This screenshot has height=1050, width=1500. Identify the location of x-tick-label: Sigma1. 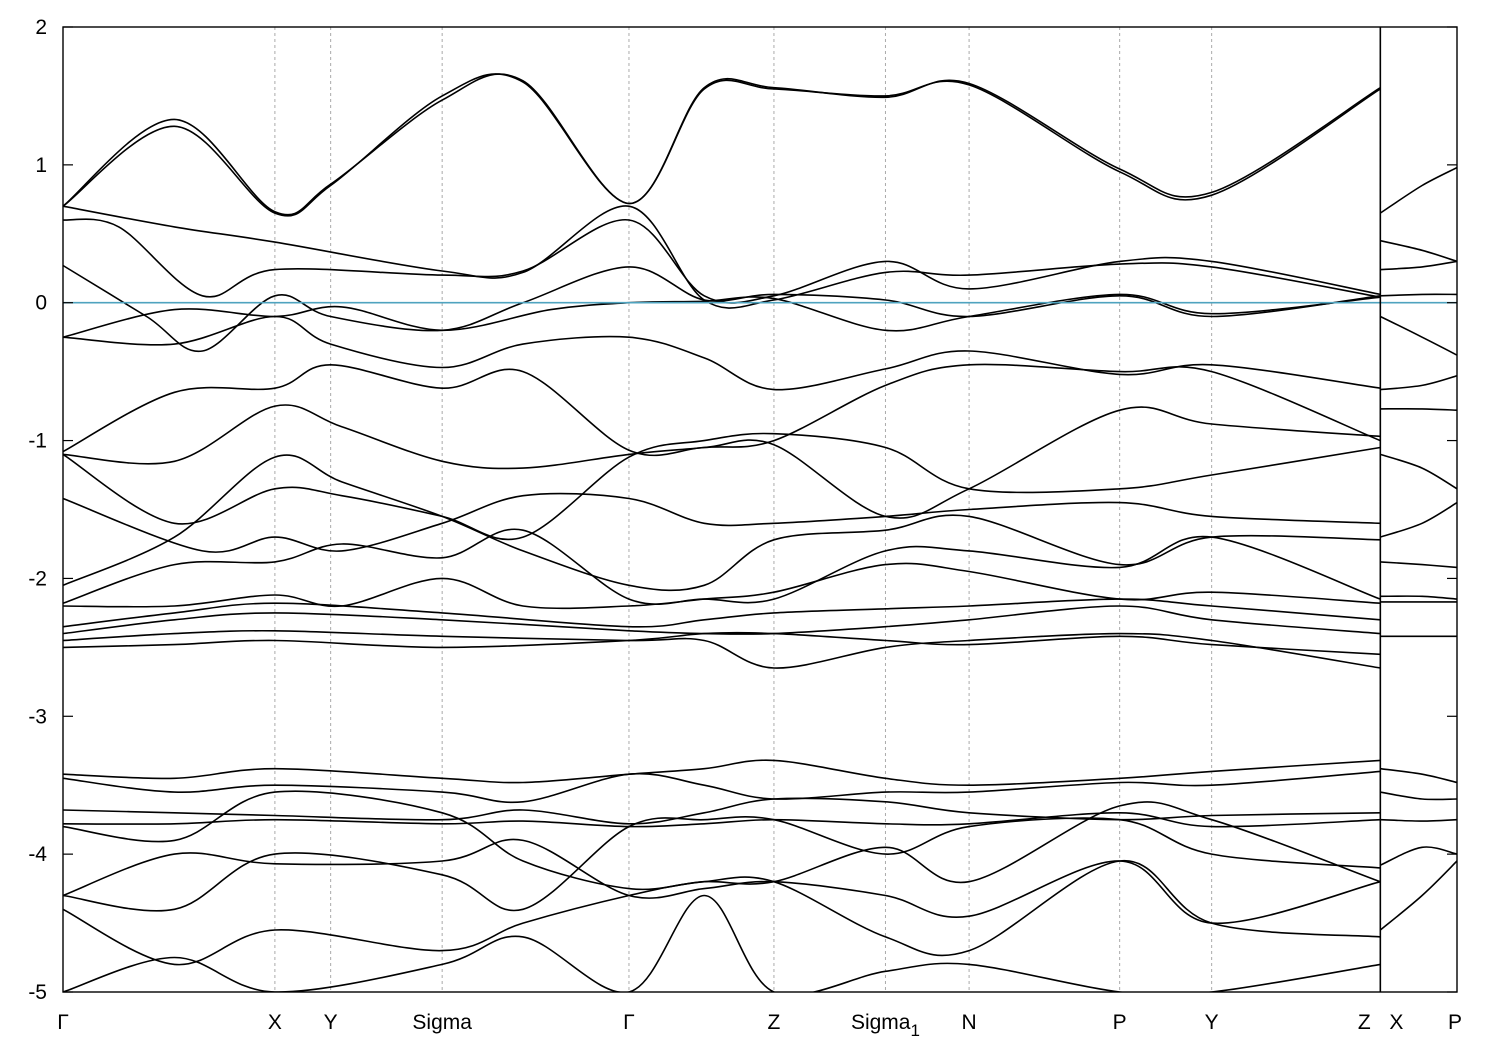
(885, 1025).